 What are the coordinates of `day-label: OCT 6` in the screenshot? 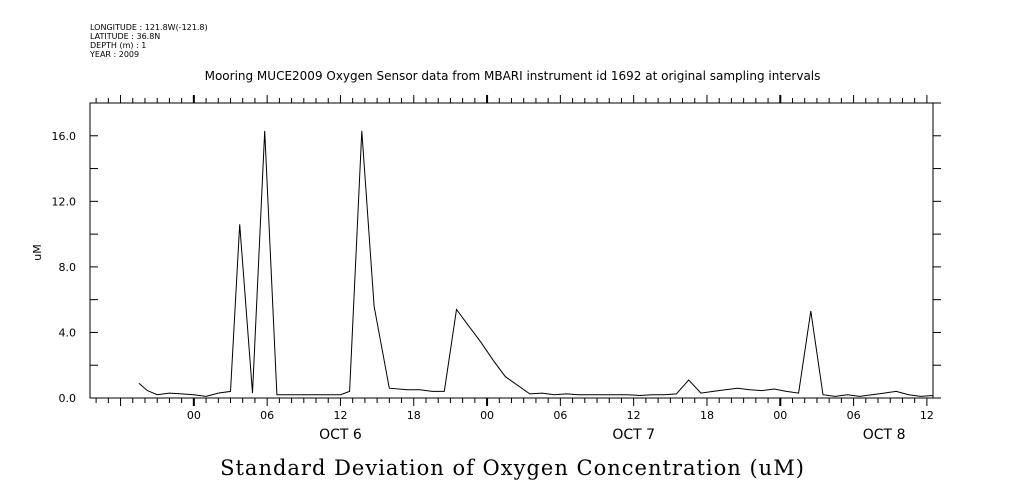 It's located at (340, 435).